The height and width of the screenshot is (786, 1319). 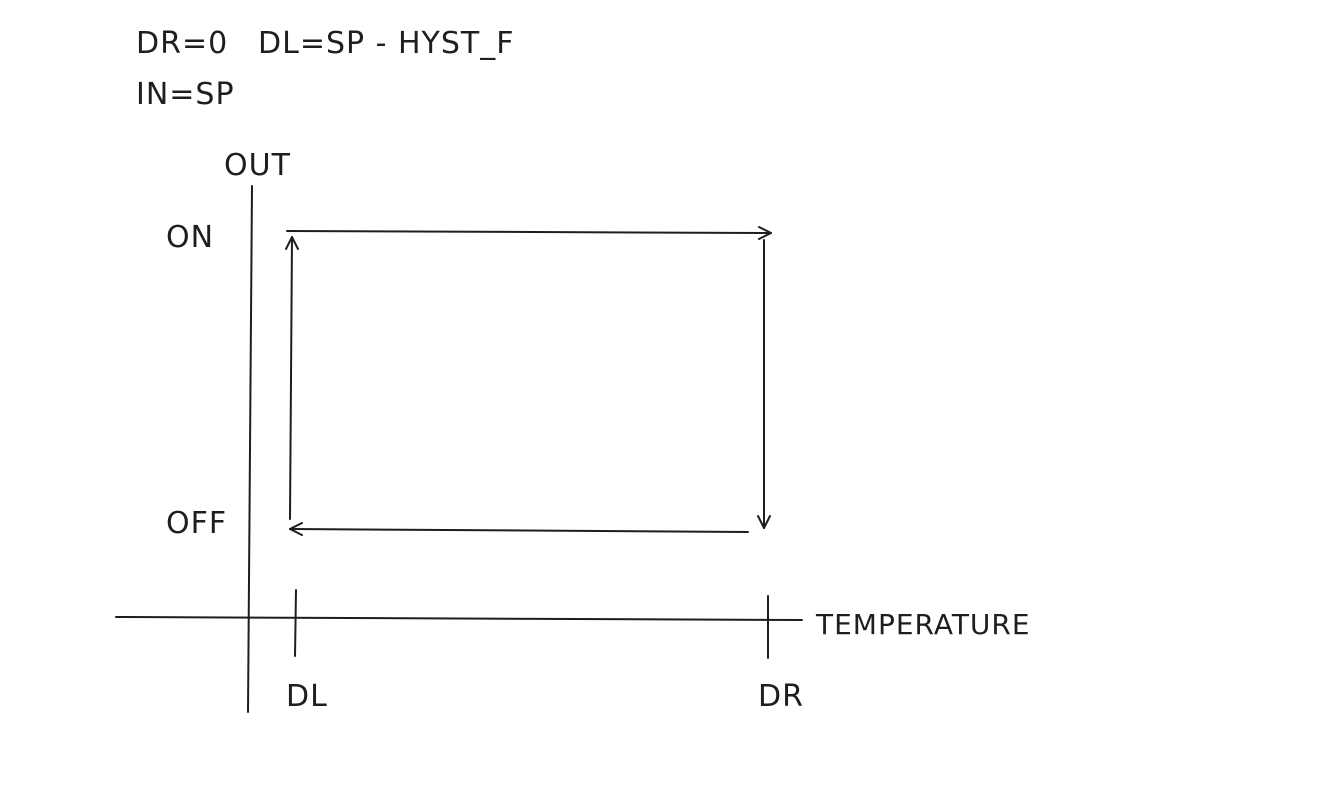 What do you see at coordinates (250, 449) in the screenshot?
I see `y-axis` at bounding box center [250, 449].